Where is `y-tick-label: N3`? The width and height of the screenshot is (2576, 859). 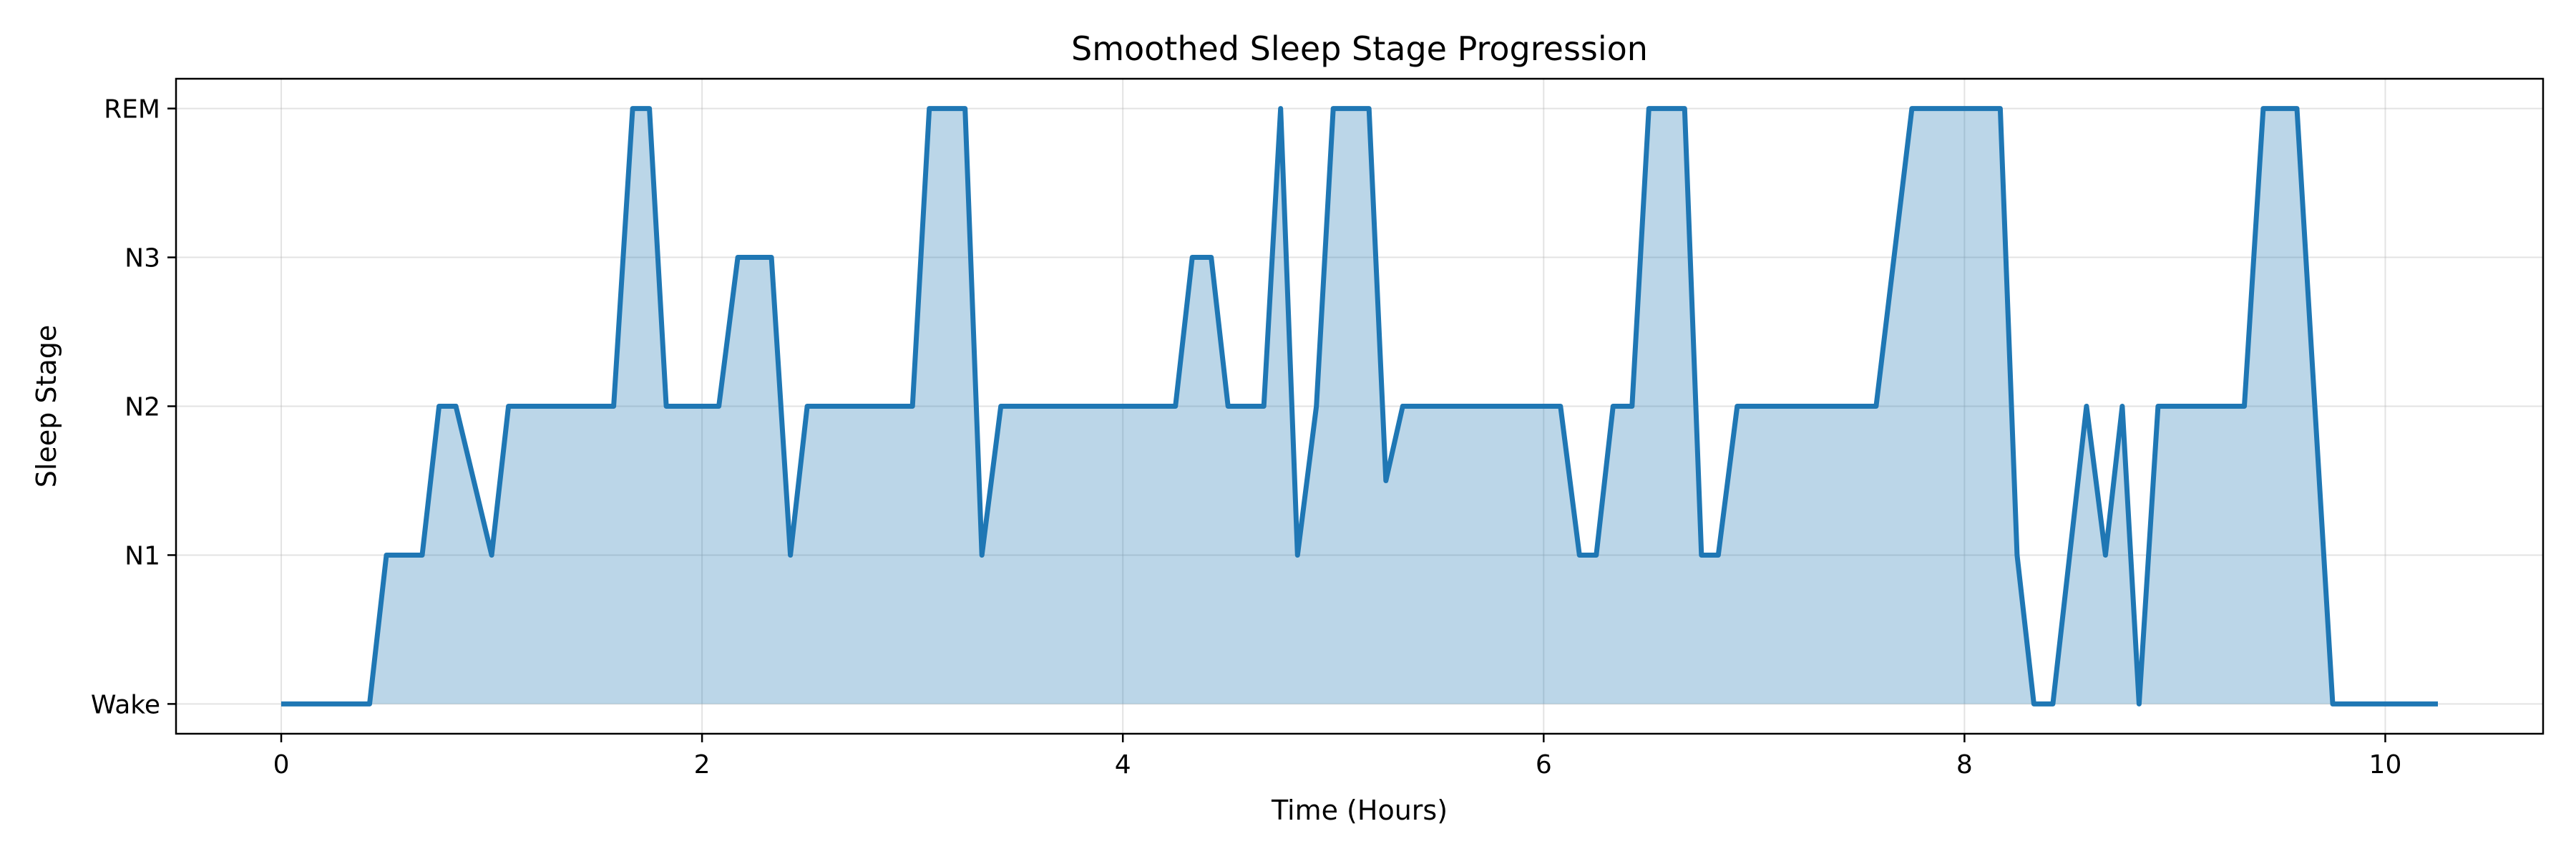 y-tick-label: N3 is located at coordinates (142, 258).